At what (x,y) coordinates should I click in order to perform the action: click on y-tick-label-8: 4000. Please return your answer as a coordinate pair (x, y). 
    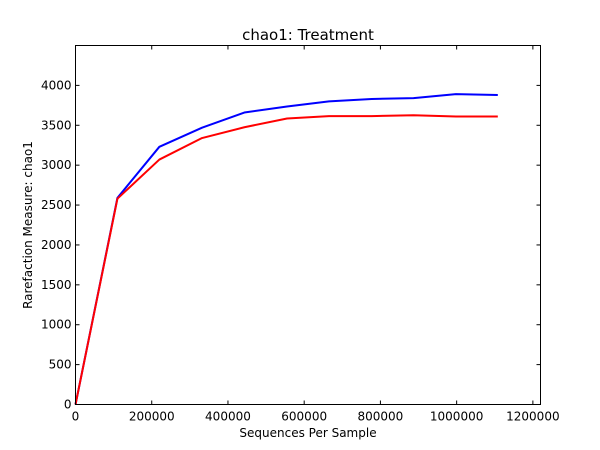
    Looking at the image, I should click on (56, 85).